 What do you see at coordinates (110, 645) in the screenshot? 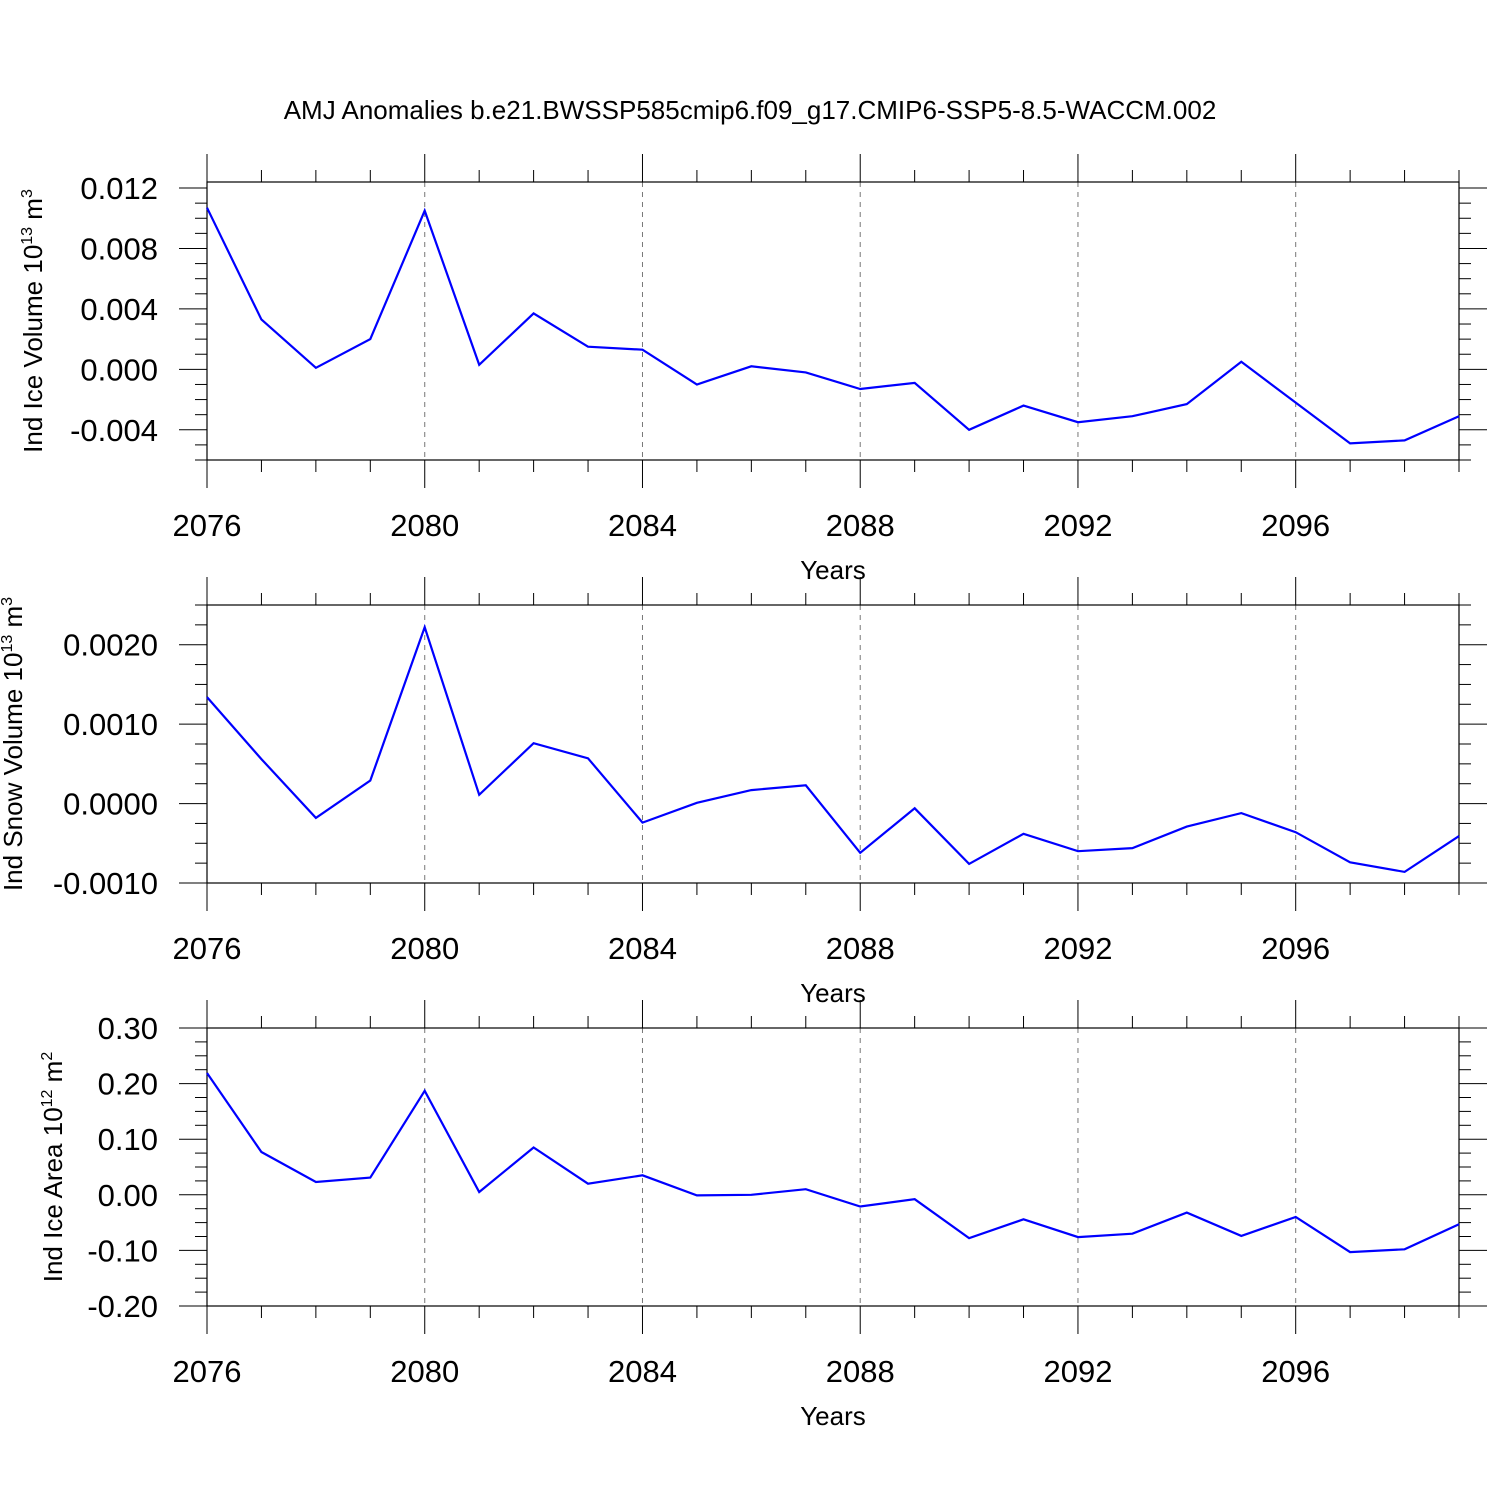
I see `y-tick-label: 0.0020` at bounding box center [110, 645].